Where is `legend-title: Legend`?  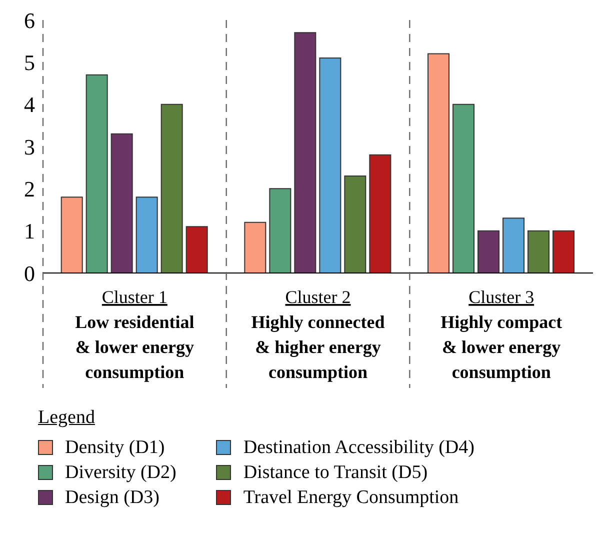
legend-title: Legend is located at coordinates (67, 418).